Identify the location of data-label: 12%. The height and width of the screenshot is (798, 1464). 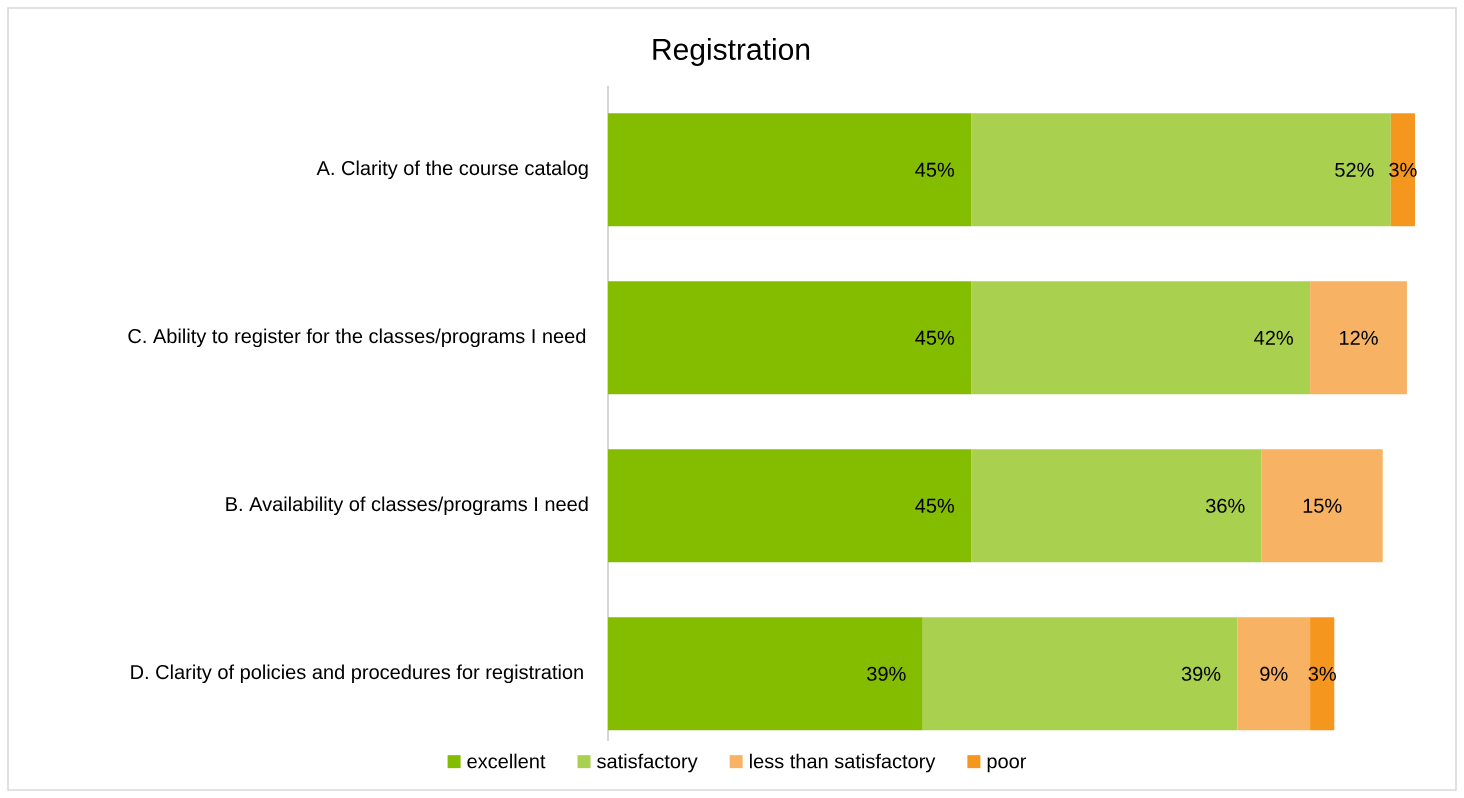
(1359, 337).